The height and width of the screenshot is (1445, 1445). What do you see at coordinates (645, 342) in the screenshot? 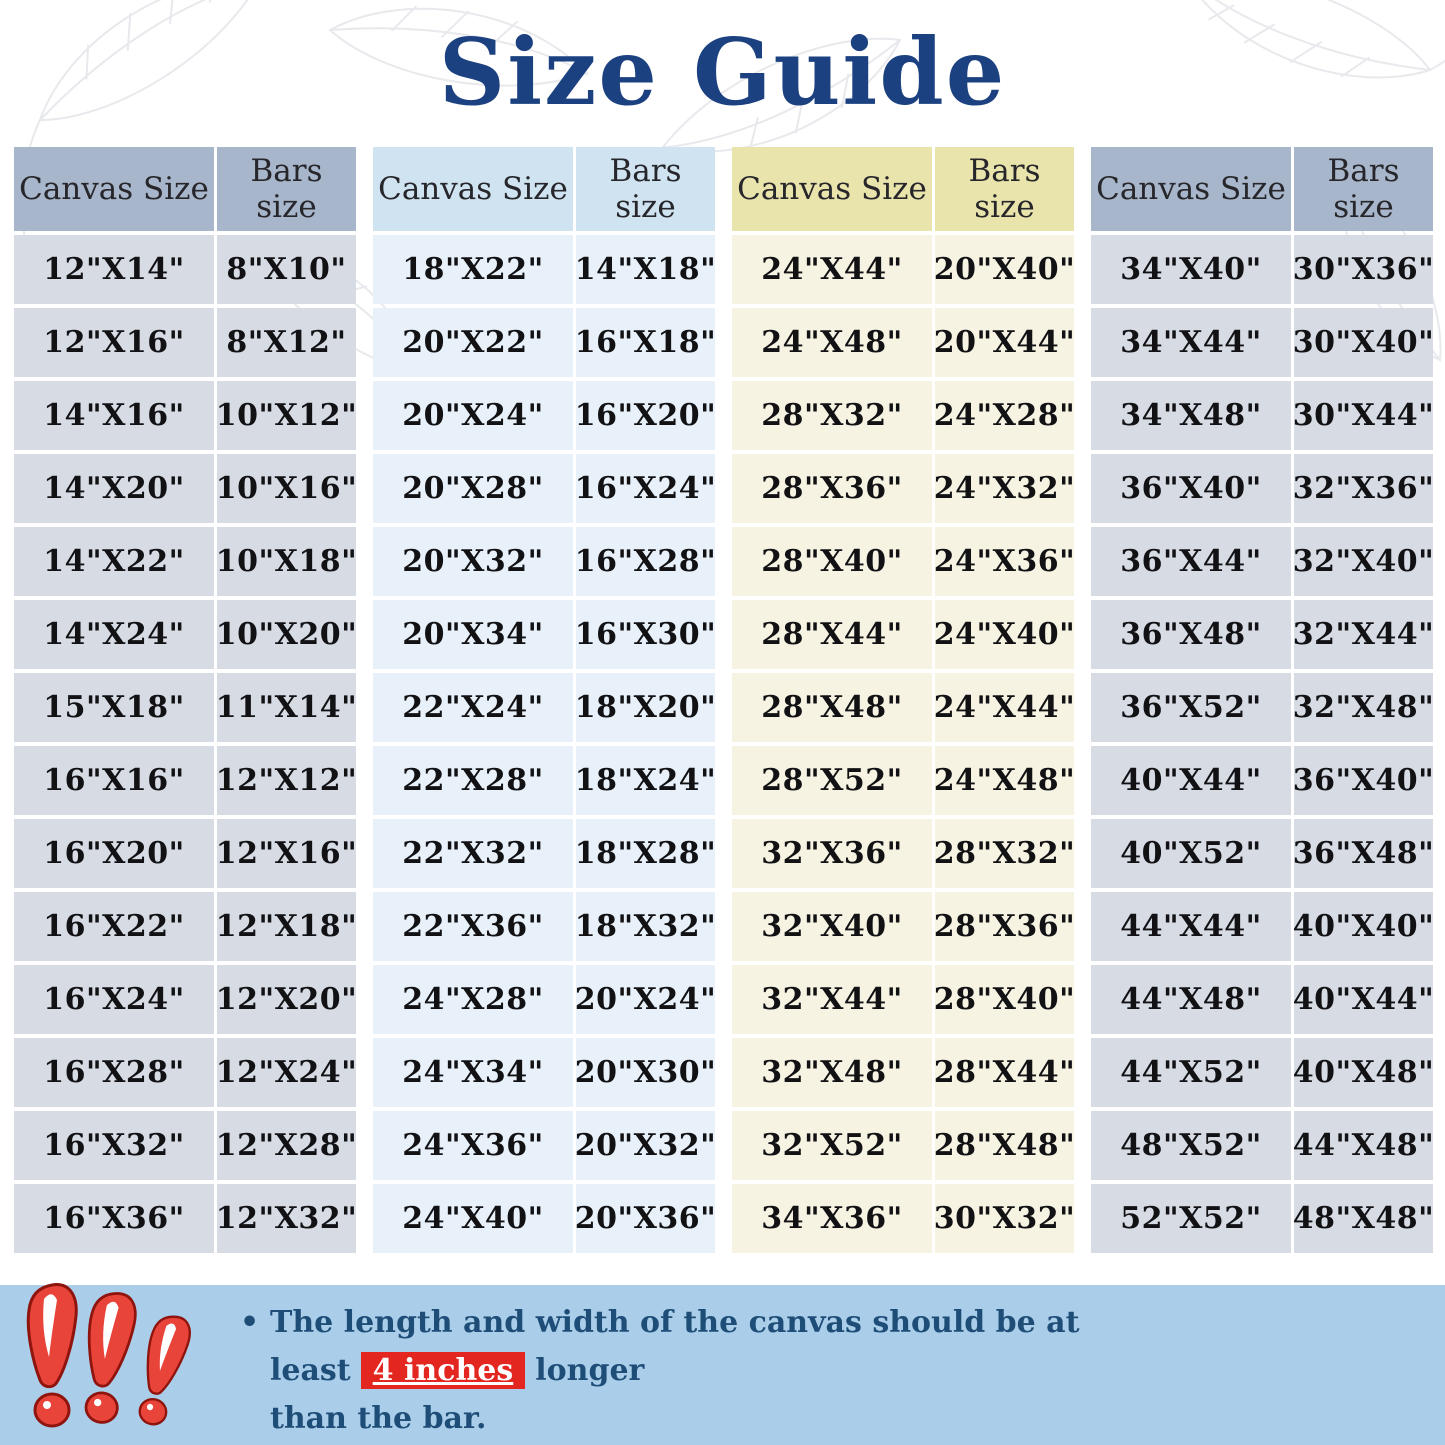
I see `bars-size-cell: 16"X18"` at bounding box center [645, 342].